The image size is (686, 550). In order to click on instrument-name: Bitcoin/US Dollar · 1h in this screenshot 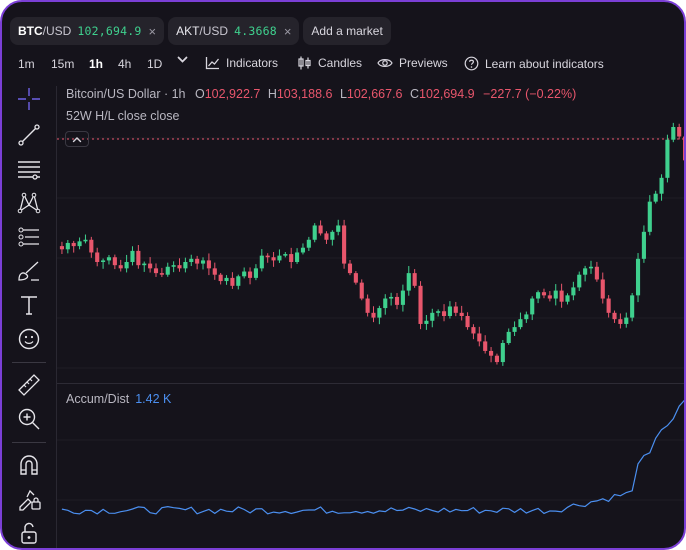, I will do `click(126, 94)`.